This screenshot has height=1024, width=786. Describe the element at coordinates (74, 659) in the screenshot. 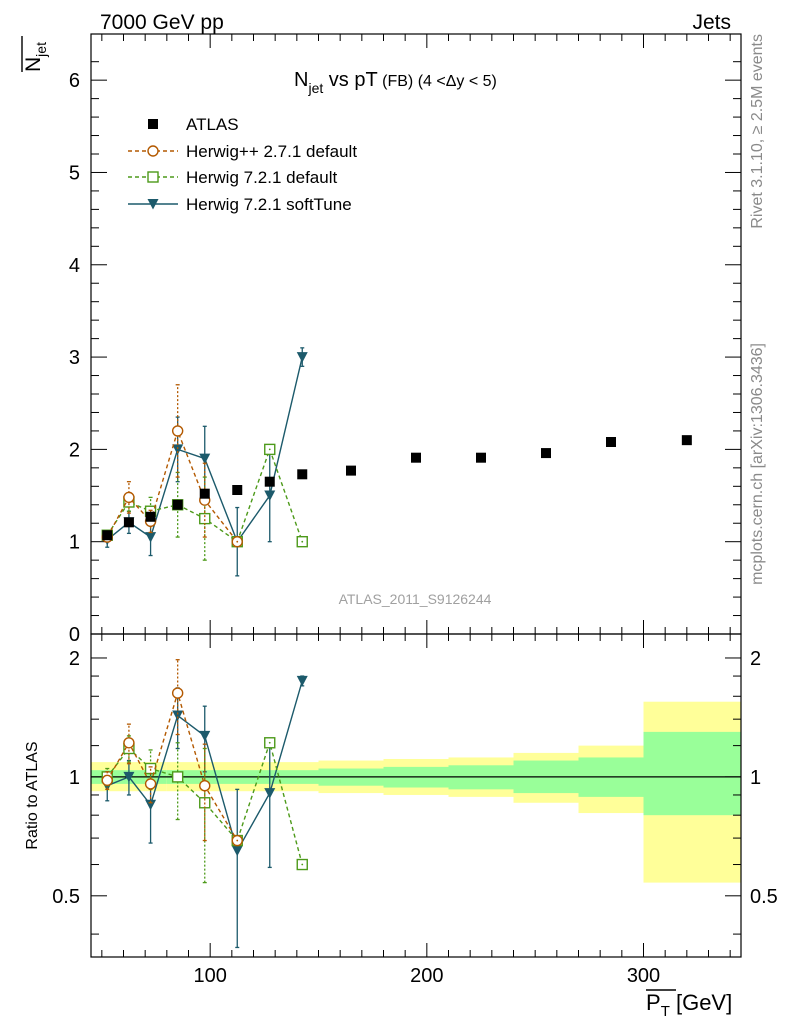

I see `ratio-y-tick-label-left: 2` at that location.